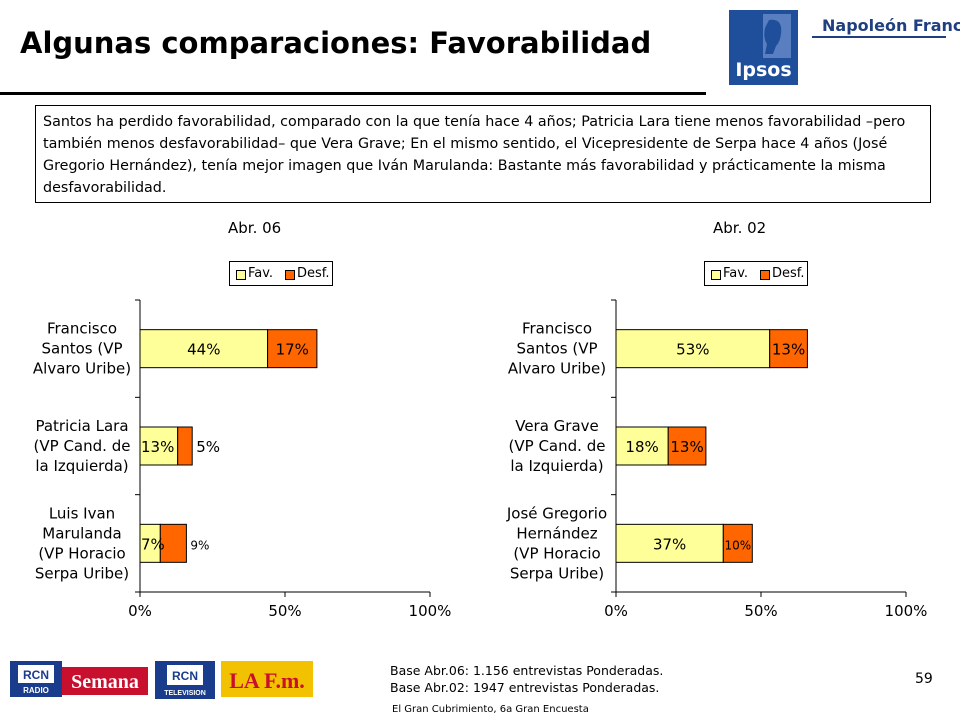  Describe the element at coordinates (891, 25) in the screenshot. I see `napoleon-franco-logo: Napoleón Franco` at that location.